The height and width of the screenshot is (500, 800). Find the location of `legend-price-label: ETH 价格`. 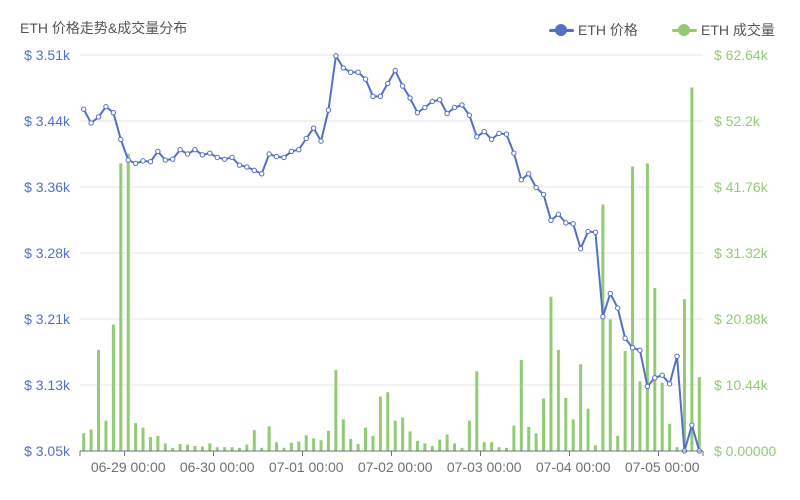

legend-price-label: ETH 价格 is located at coordinates (608, 30).